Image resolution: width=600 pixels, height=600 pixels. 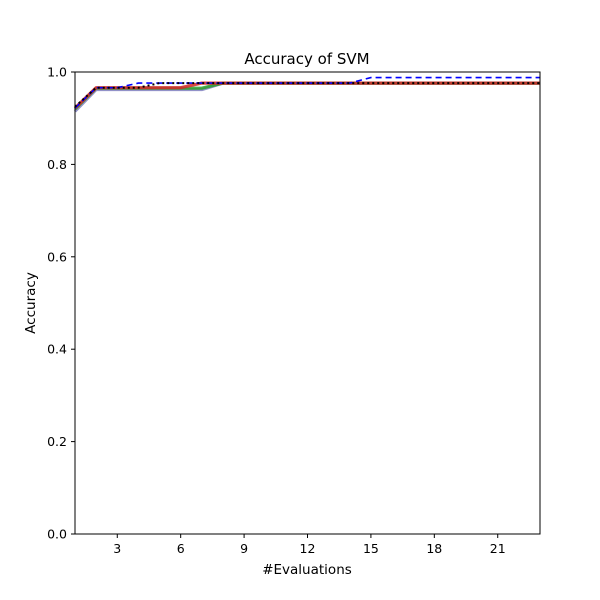 I want to click on x-tick-label: 3, so click(x=117, y=548).